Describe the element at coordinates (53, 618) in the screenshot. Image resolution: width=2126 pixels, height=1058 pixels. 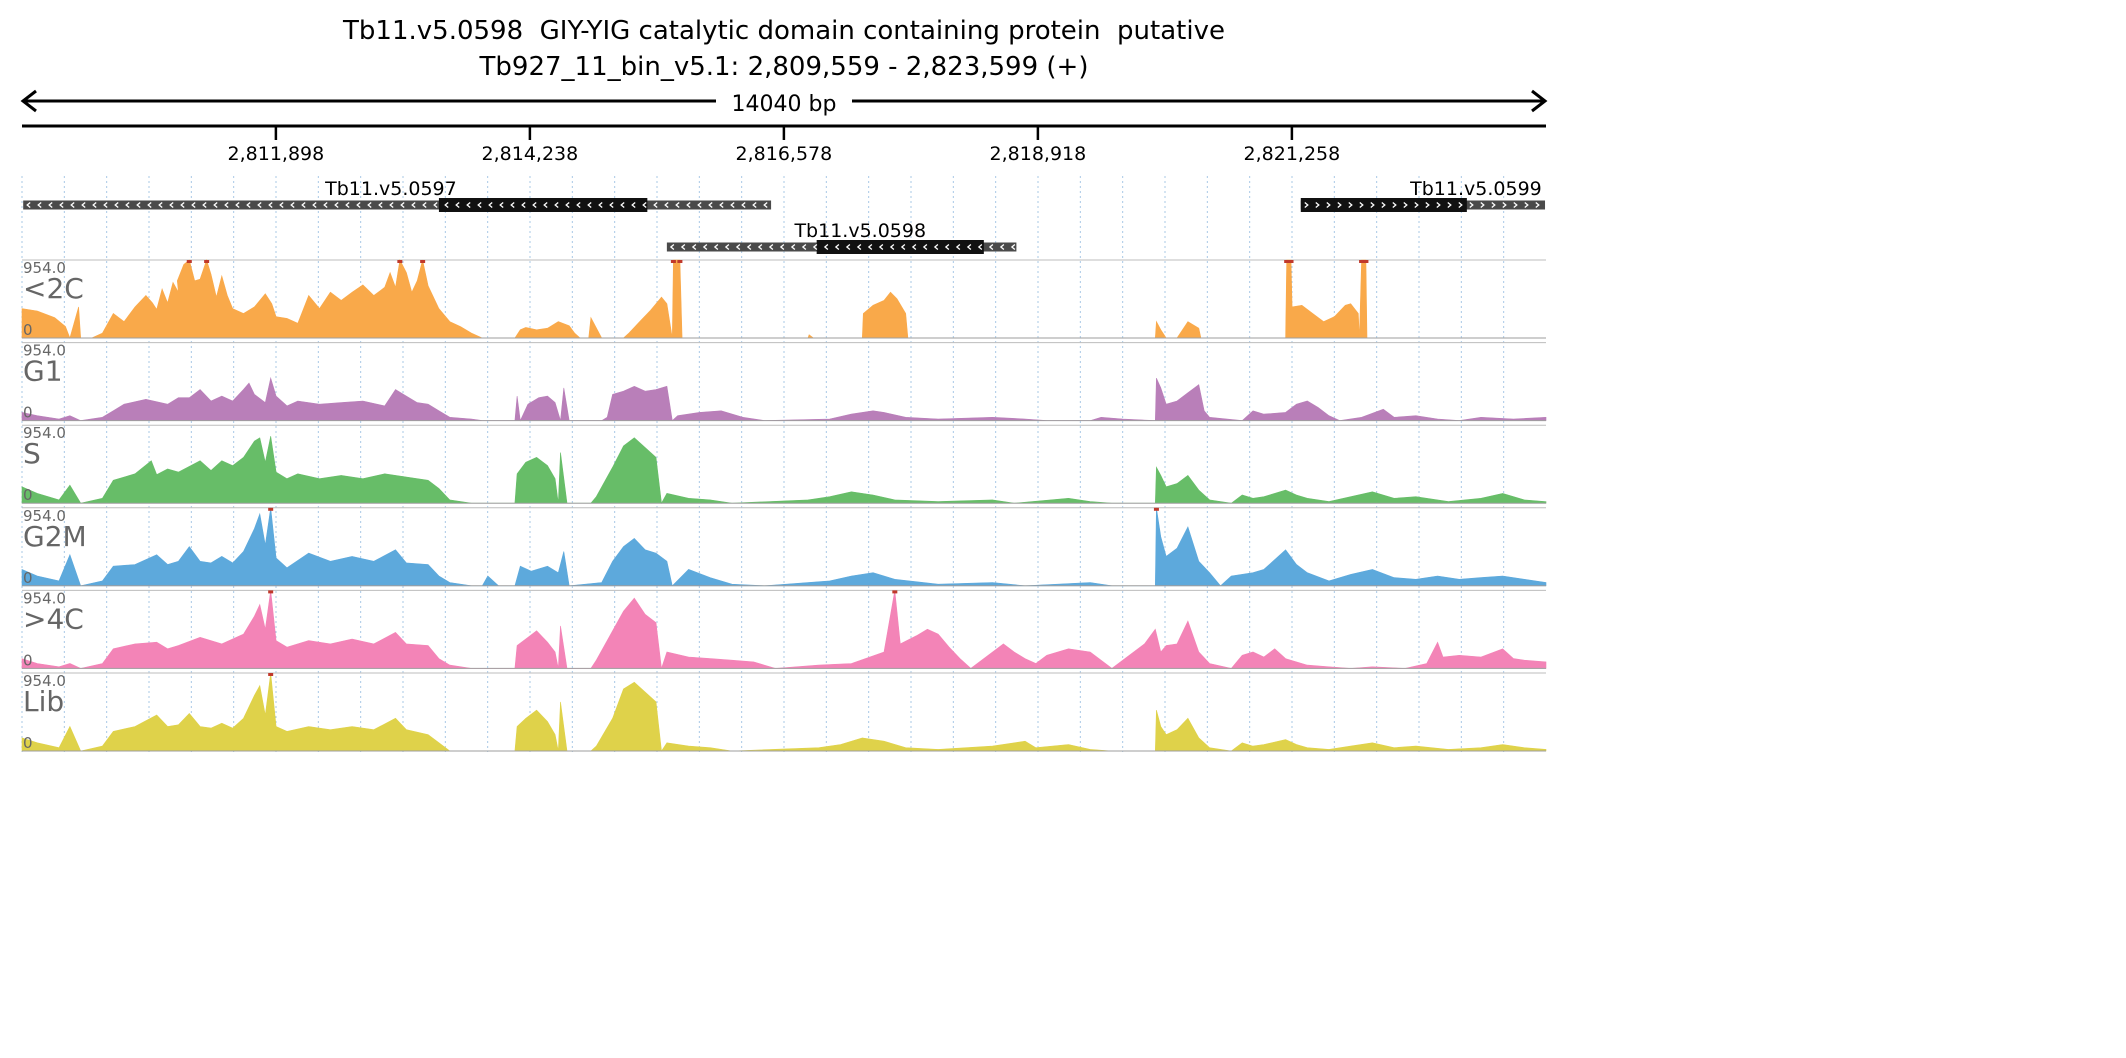
I see `track-label: >4C` at that location.